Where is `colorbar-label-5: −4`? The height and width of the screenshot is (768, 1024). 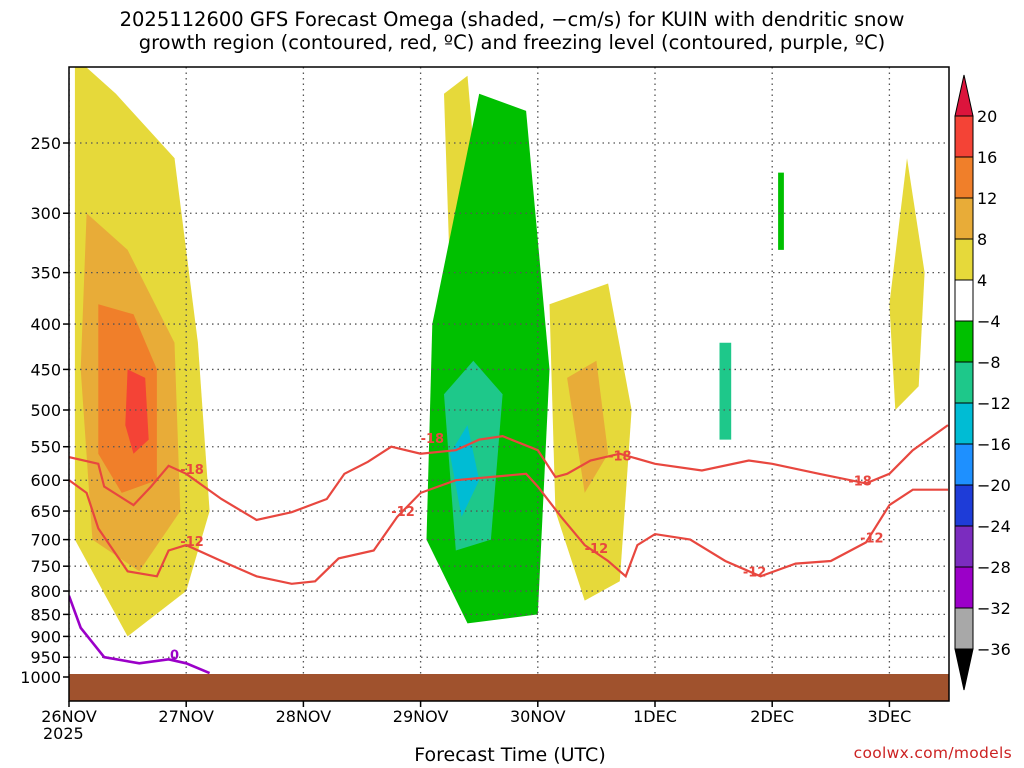 colorbar-label-5: −4 is located at coordinates (989, 321).